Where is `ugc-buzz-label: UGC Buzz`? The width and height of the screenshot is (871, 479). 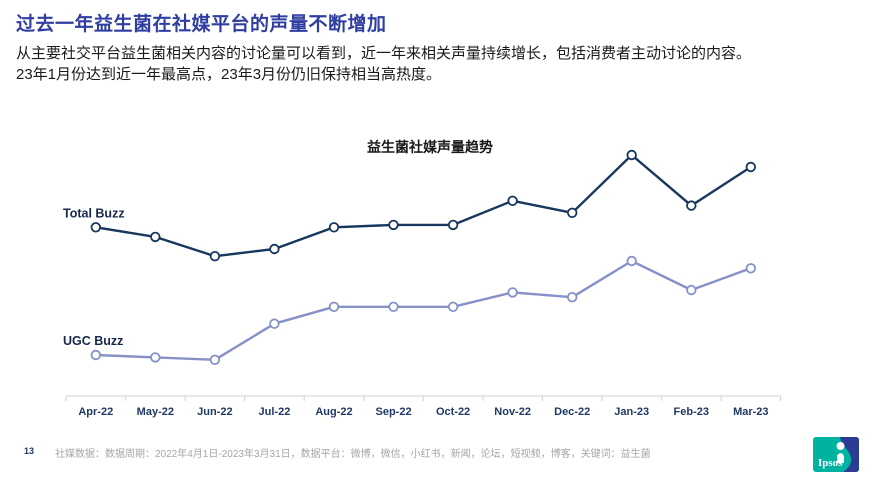 ugc-buzz-label: UGC Buzz is located at coordinates (93, 341).